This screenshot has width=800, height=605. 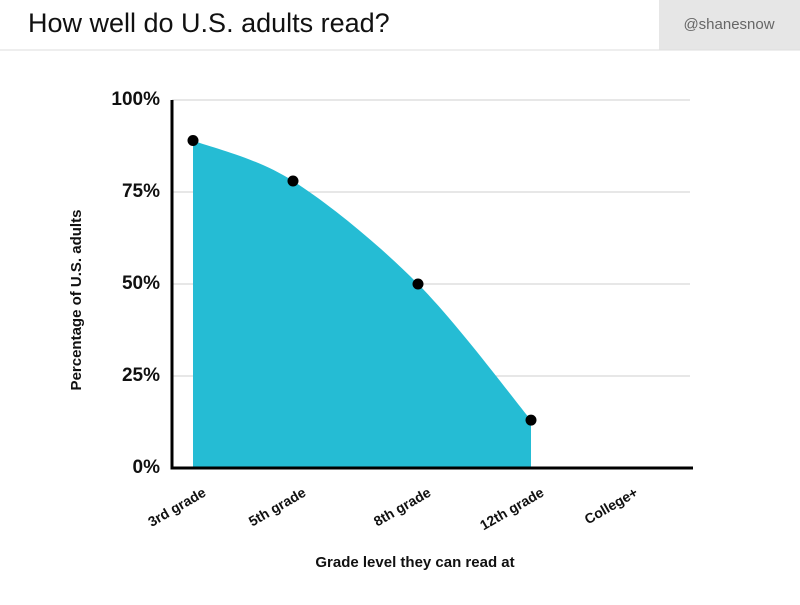 I want to click on x-axis-label: Grade level they can read at, so click(x=414, y=562).